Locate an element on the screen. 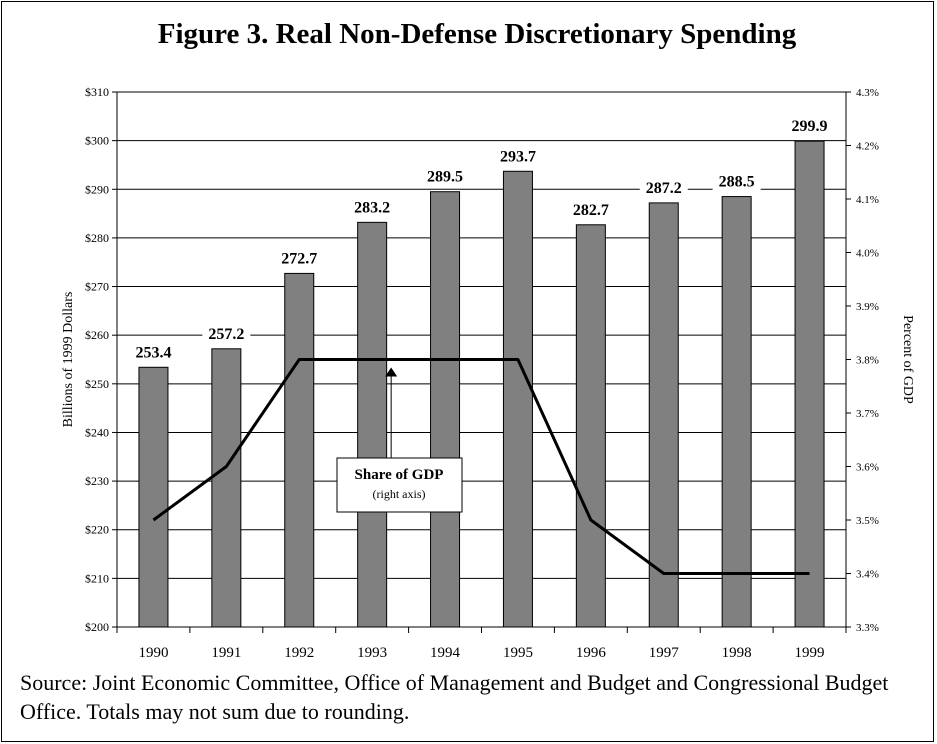  y2-tick-label: 4.2% is located at coordinates (867, 147).